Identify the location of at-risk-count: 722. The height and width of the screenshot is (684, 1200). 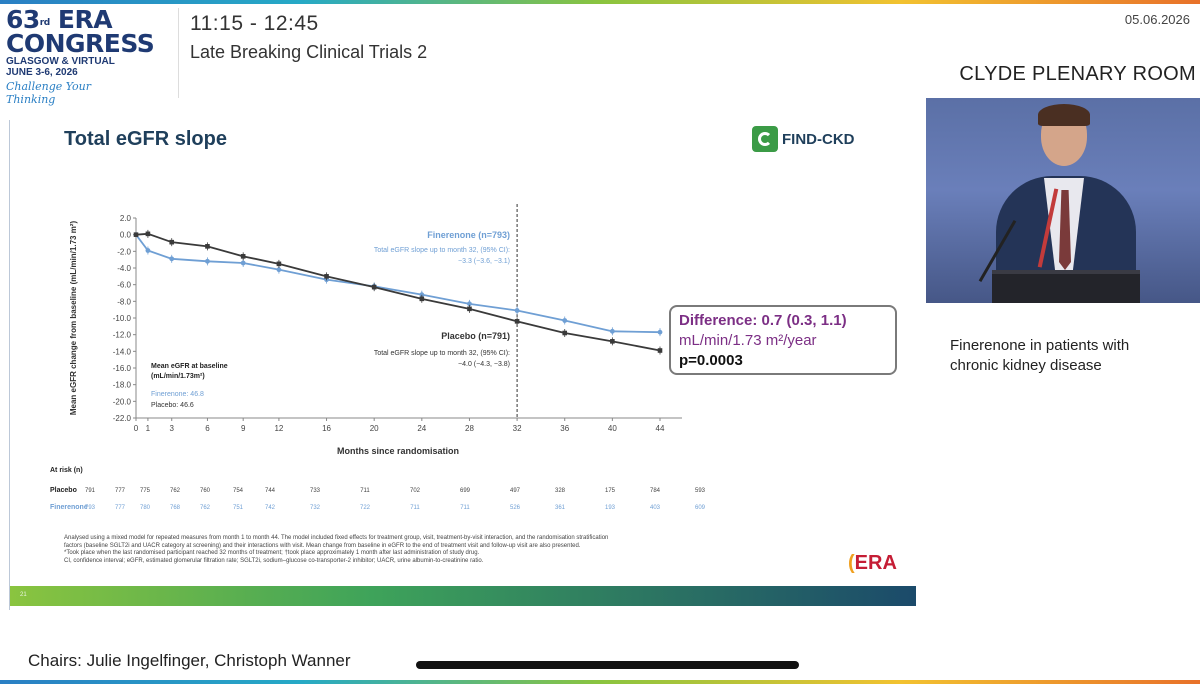
(365, 508).